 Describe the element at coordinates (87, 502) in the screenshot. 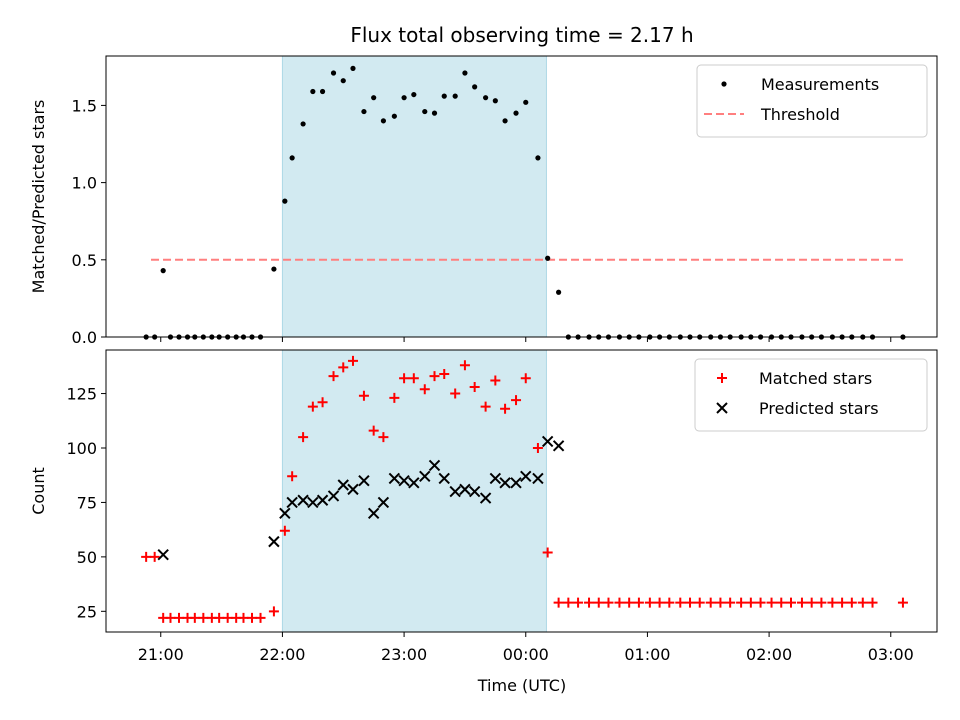

I see `y-tick-label: 75` at that location.